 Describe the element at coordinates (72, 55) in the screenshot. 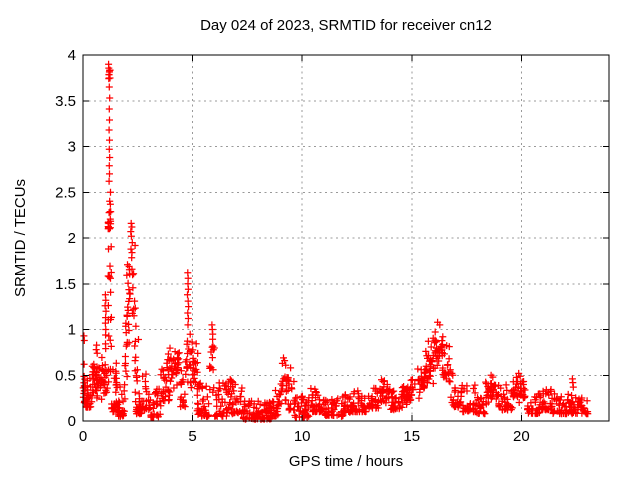

I see `y-tick-label: 4` at that location.